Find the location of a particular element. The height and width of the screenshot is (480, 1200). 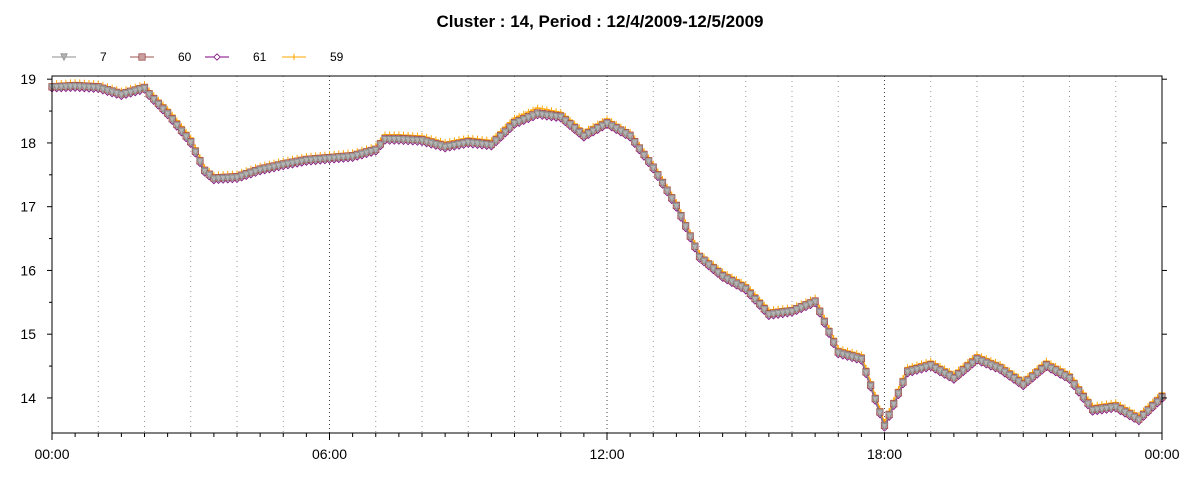

x-tick-label: 18:00 is located at coordinates (884, 454).